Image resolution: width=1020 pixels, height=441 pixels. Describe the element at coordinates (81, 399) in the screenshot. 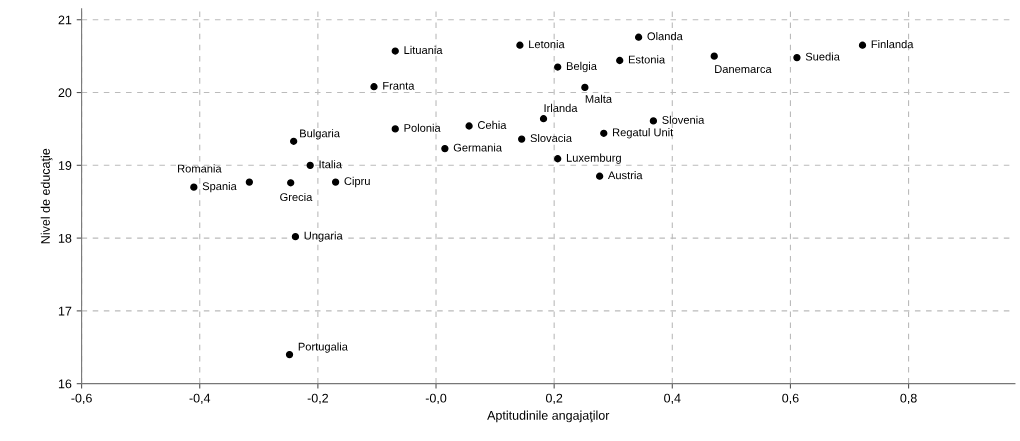

I see `x-tick-label: -0,6` at that location.